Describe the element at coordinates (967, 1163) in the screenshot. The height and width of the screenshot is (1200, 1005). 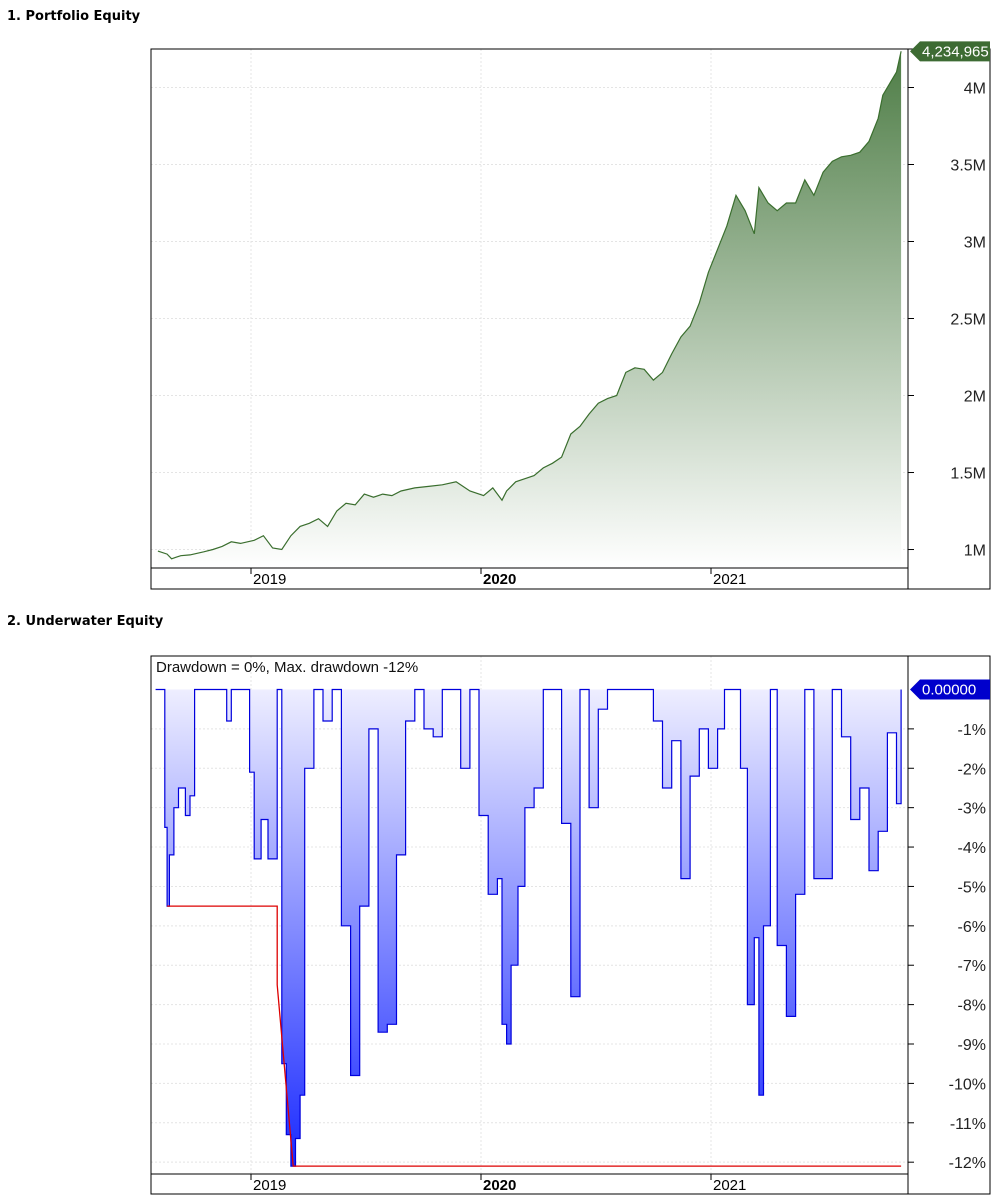
I see `y-tick-label: -12%` at that location.